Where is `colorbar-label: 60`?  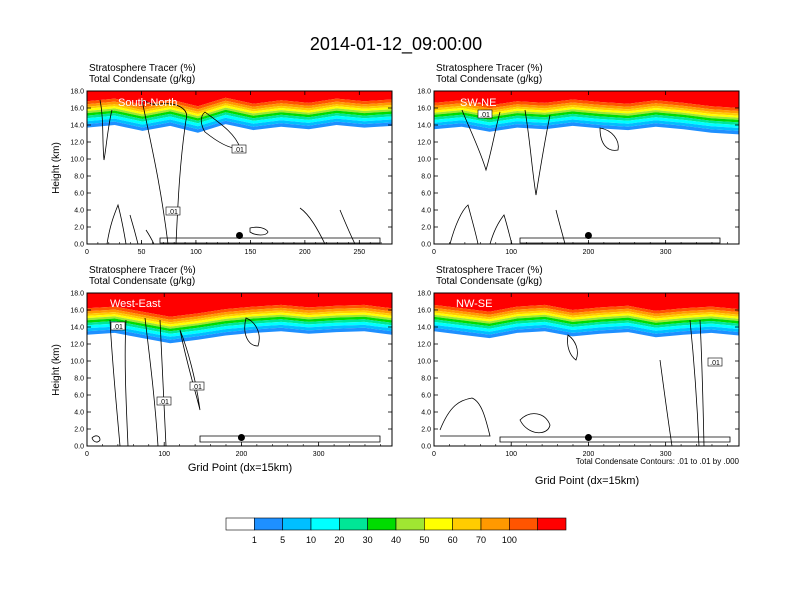 colorbar-label: 60 is located at coordinates (453, 540).